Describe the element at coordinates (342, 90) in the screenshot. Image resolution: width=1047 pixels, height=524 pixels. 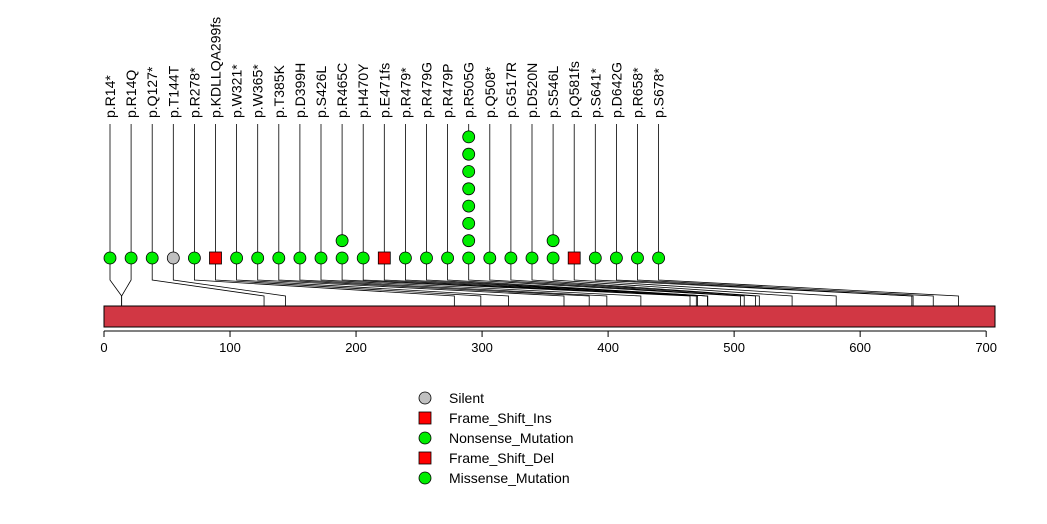
I see `mutation-label: p.R465C` at that location.